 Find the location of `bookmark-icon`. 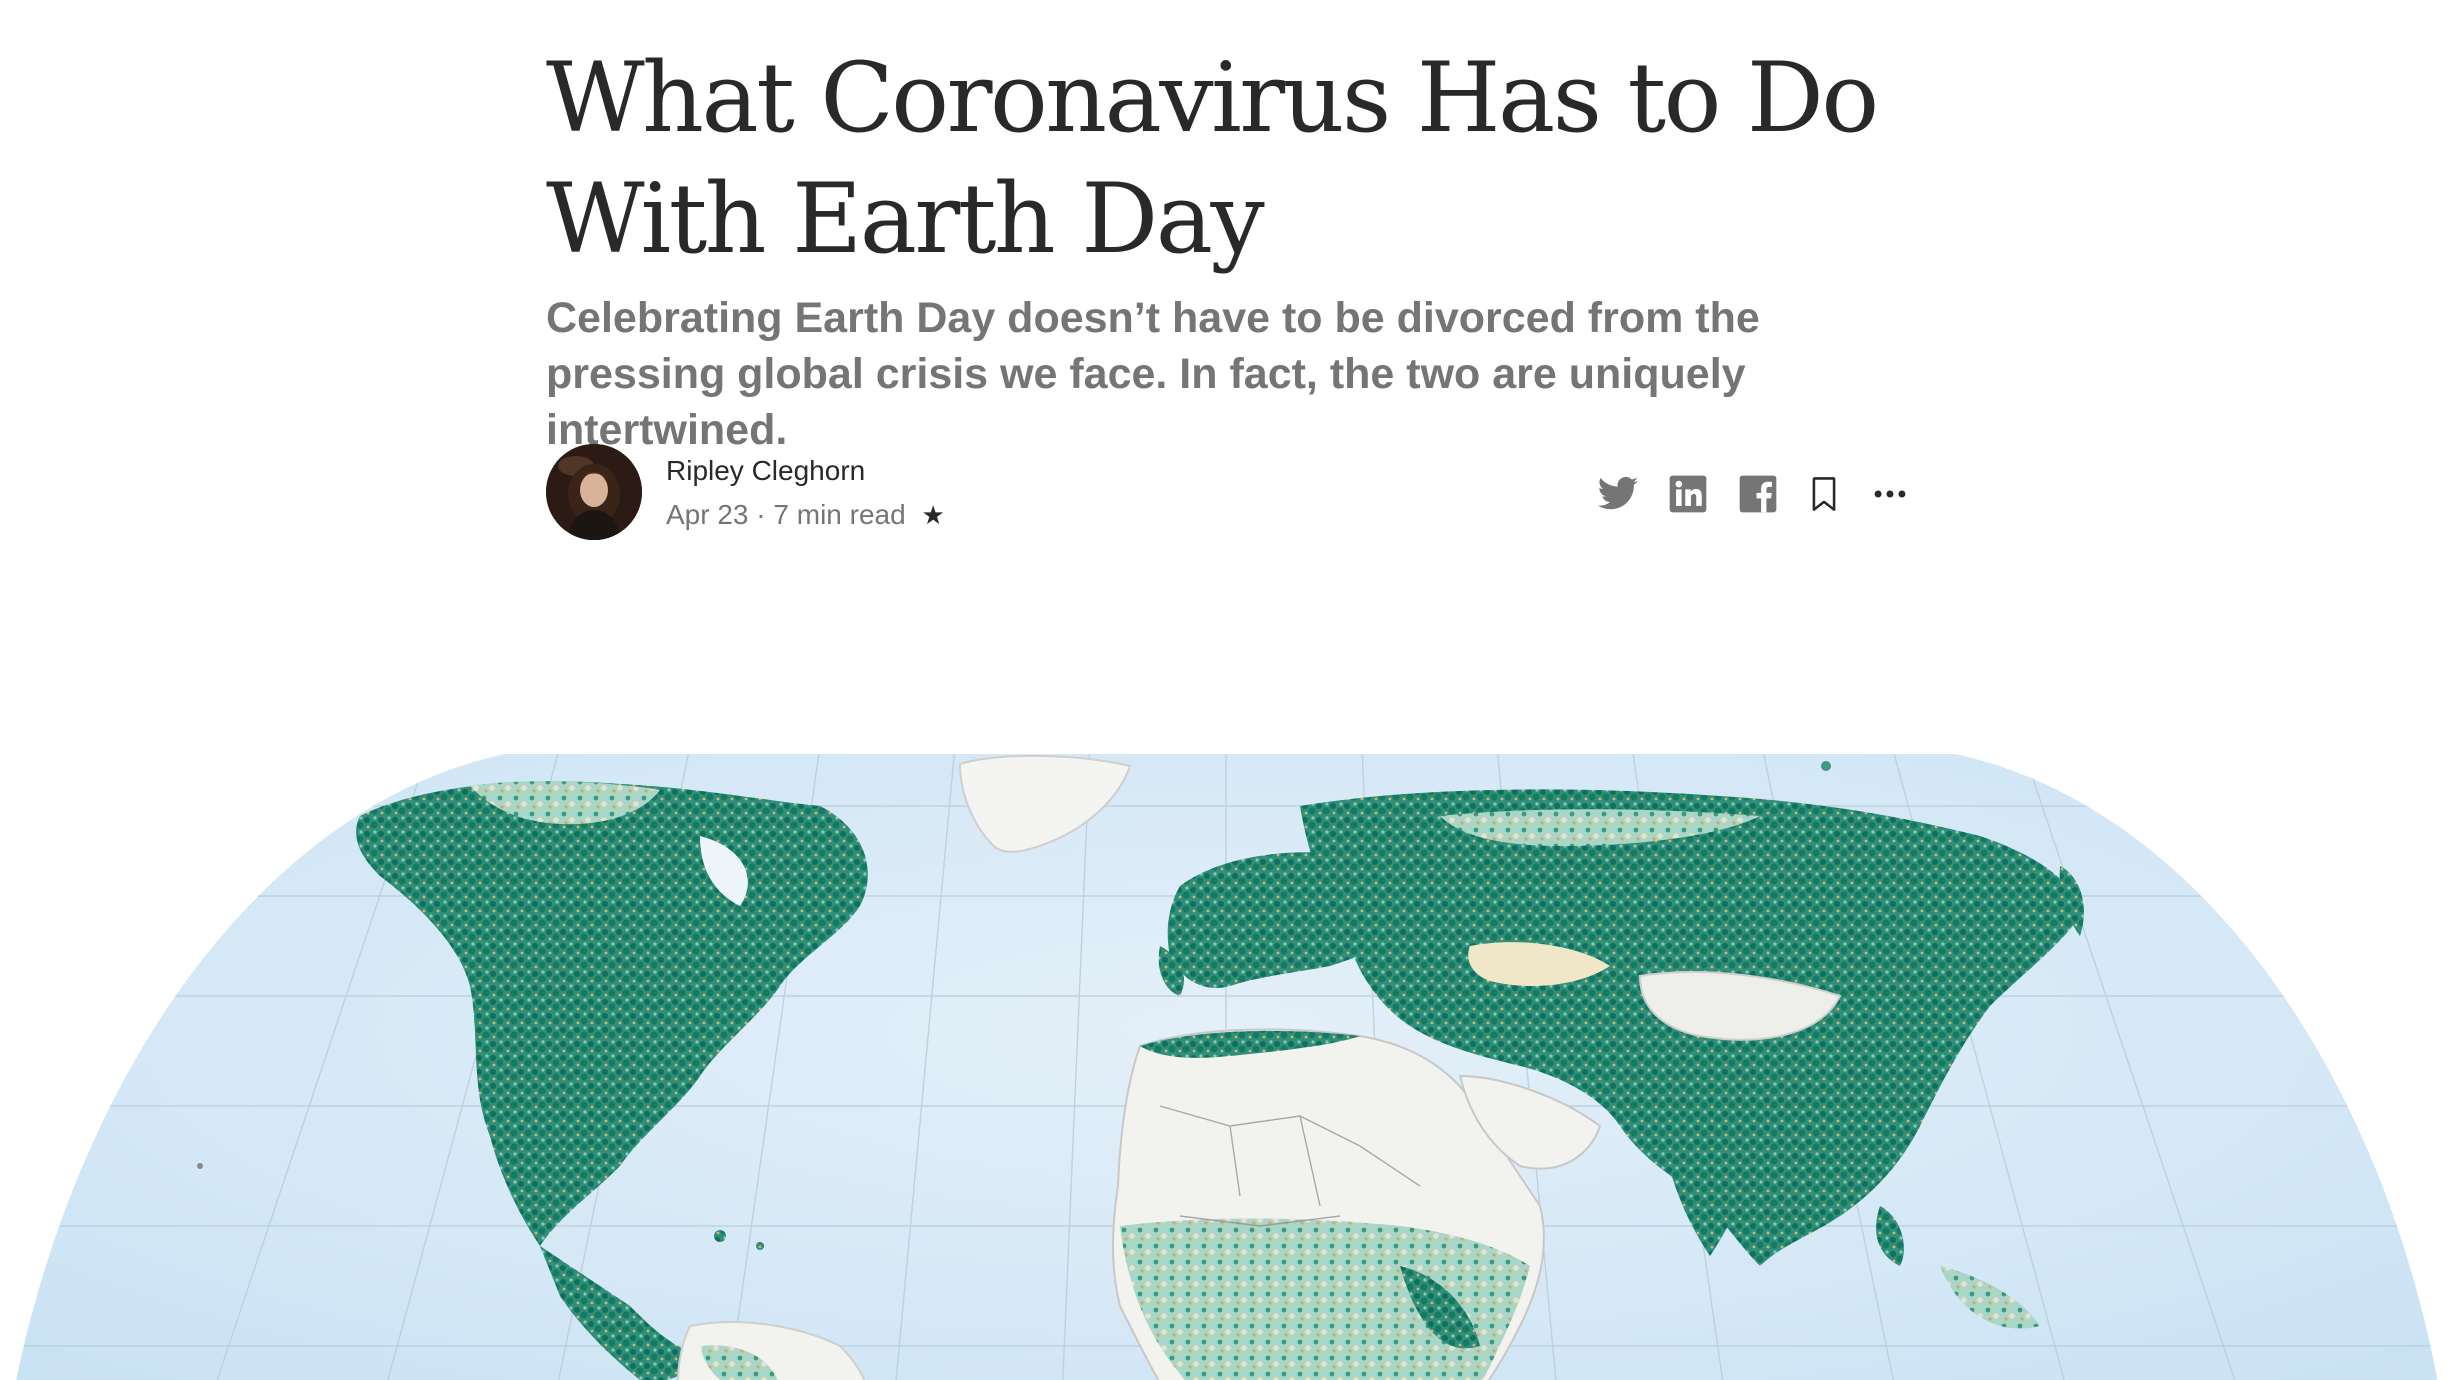

bookmark-icon is located at coordinates (1824, 494).